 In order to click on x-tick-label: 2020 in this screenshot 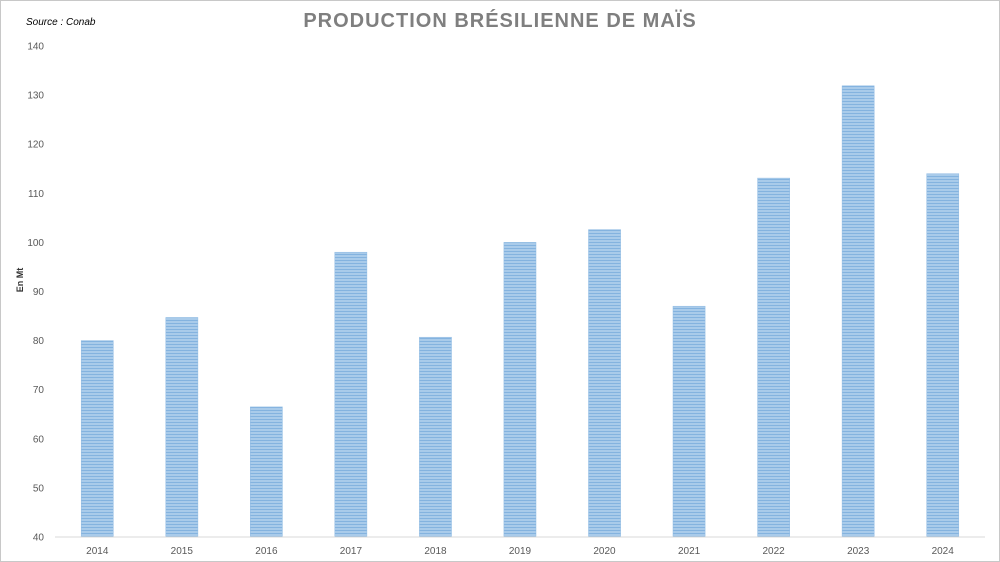, I will do `click(604, 551)`.